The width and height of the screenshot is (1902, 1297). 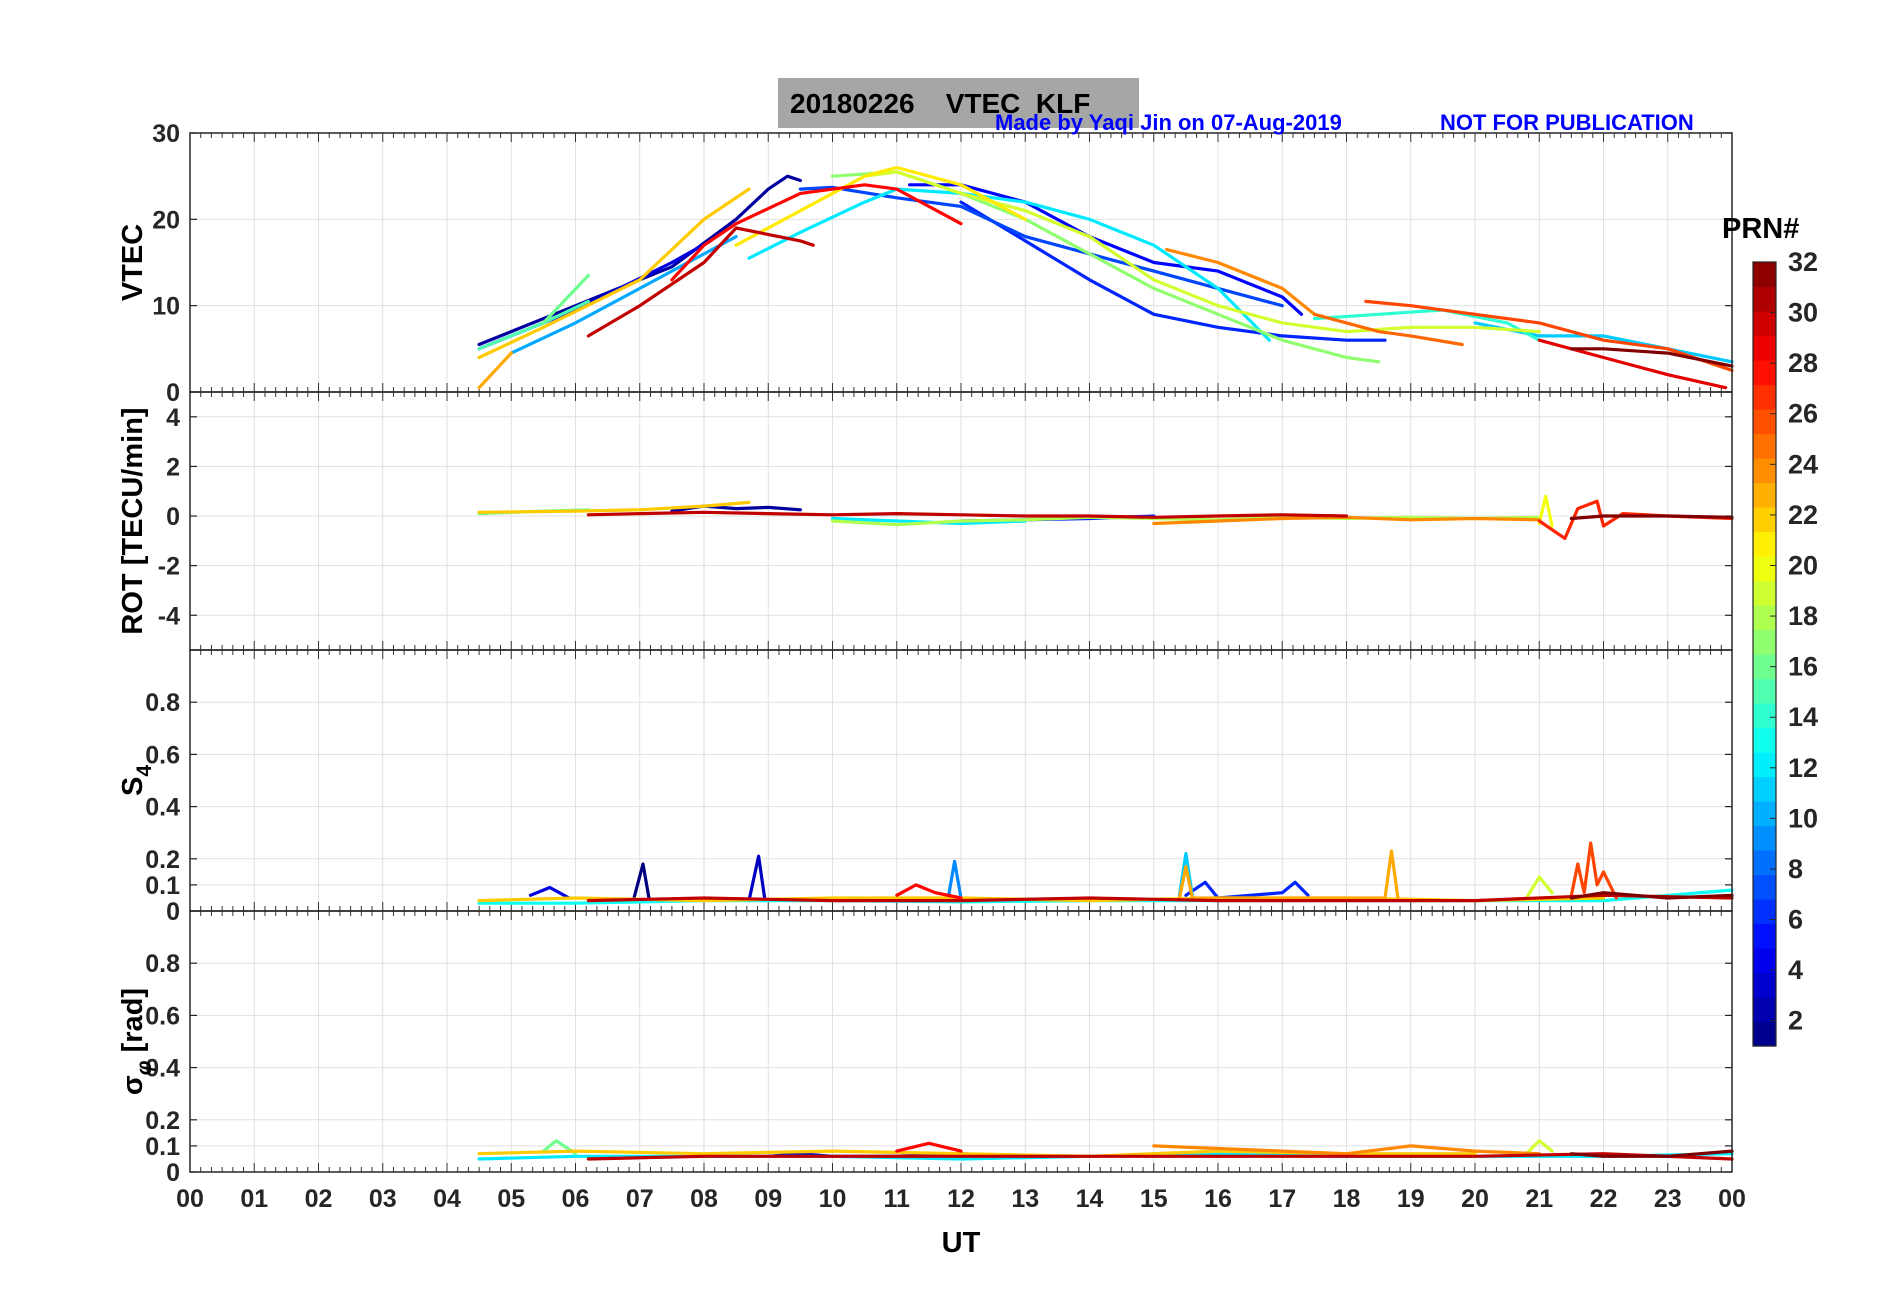 What do you see at coordinates (1803, 313) in the screenshot?
I see `colorbar-tick-label: 30` at bounding box center [1803, 313].